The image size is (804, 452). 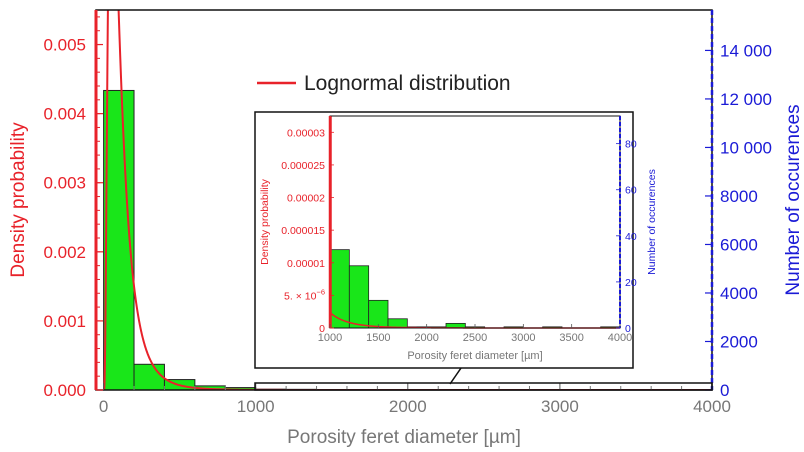 What do you see at coordinates (304, 294) in the screenshot?
I see `inset-left-y-tick-label: 5. × 10−6` at bounding box center [304, 294].